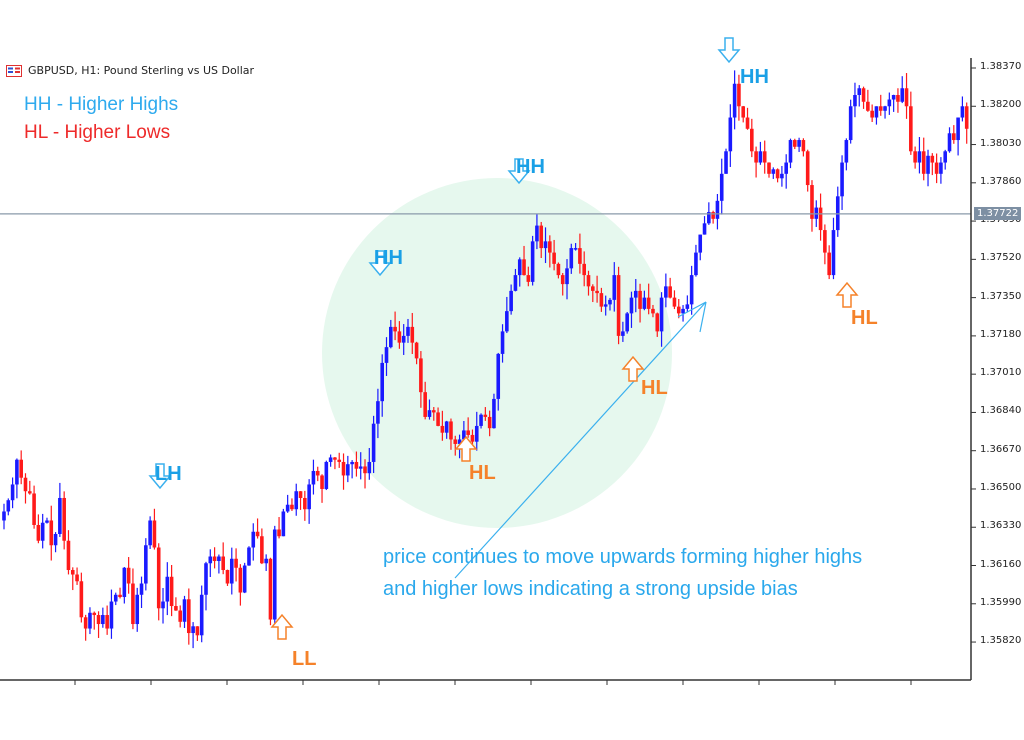 The height and width of the screenshot is (740, 1024). I want to click on y-tick-label: 1.37350, so click(1001, 296).